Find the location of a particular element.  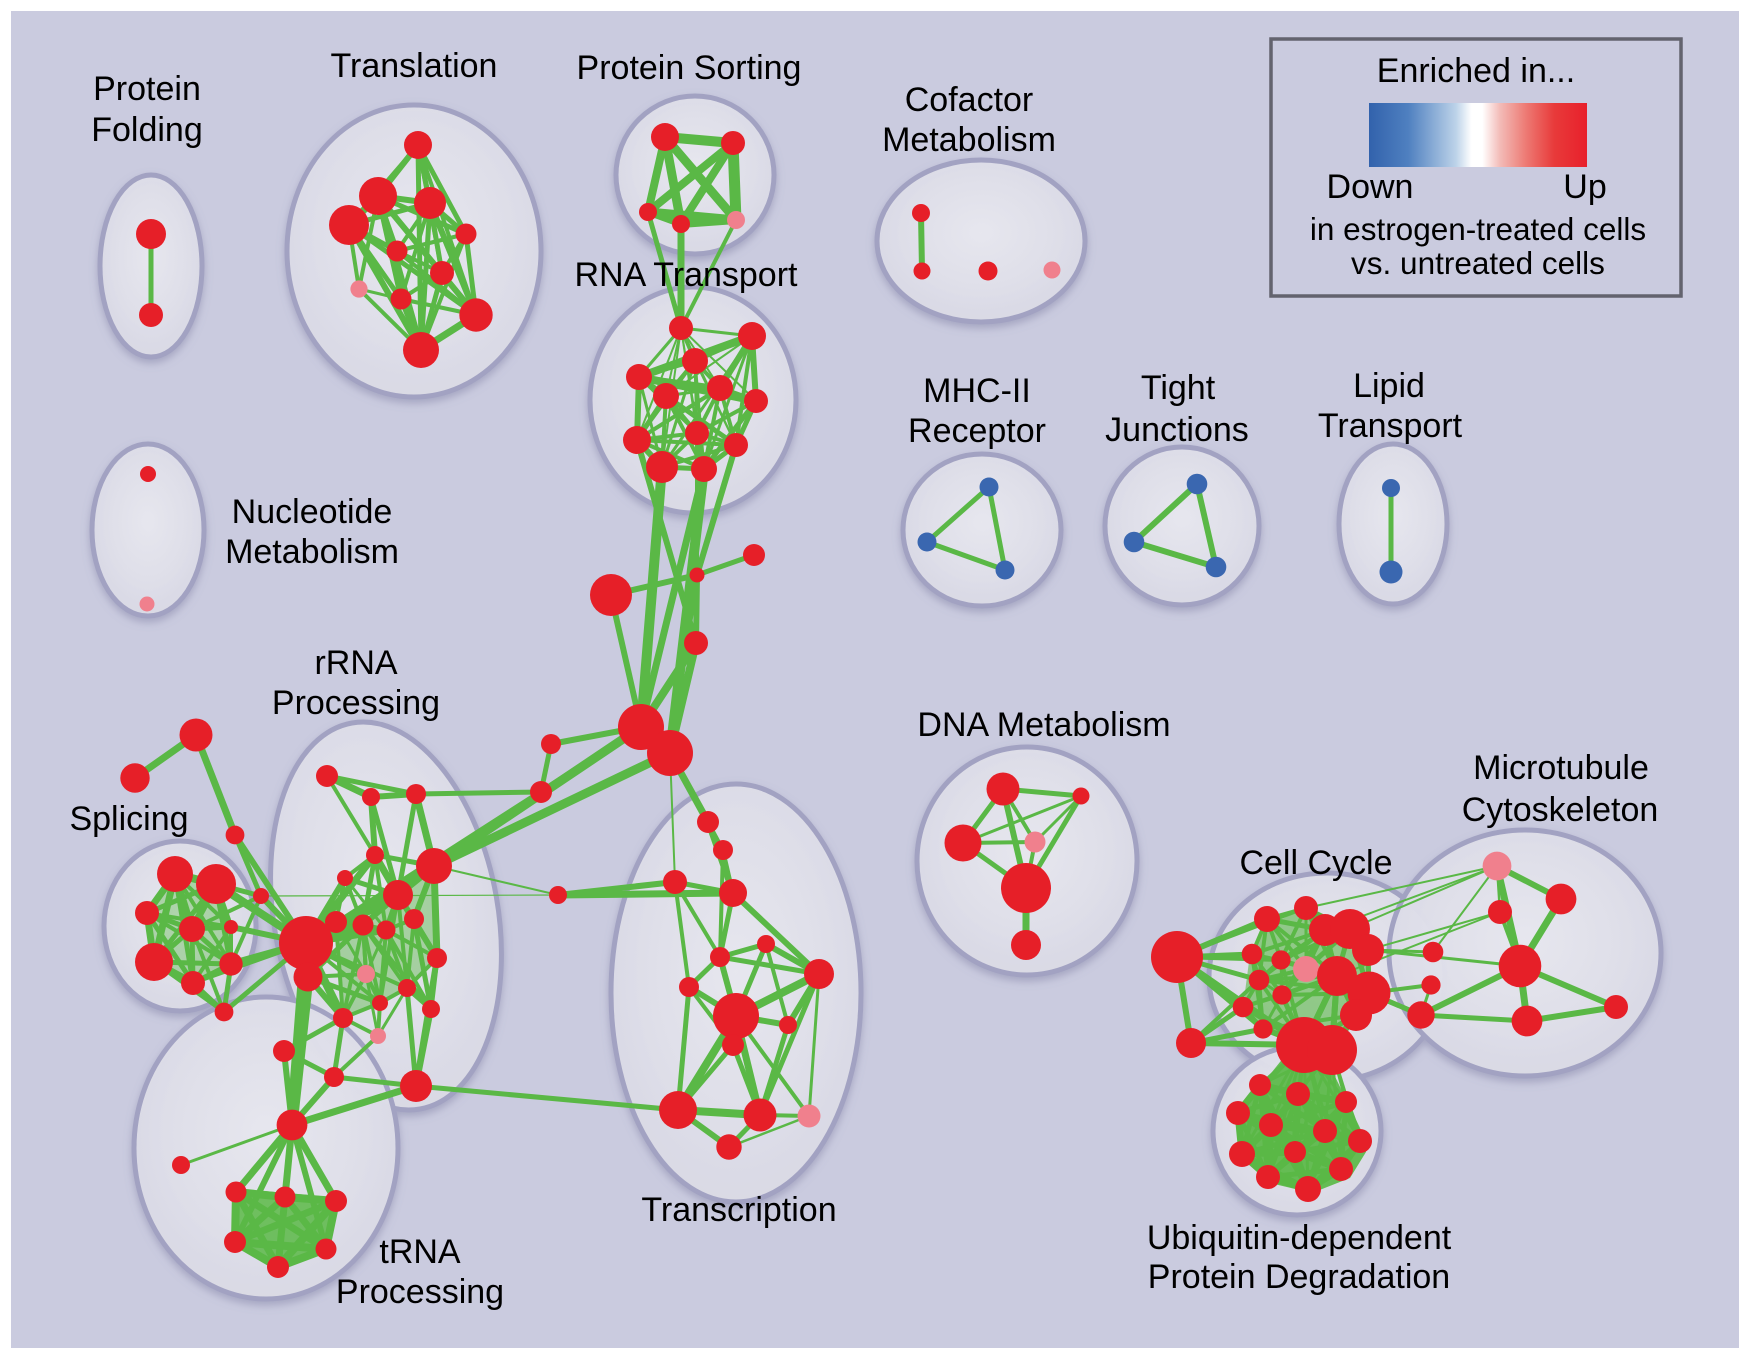

svg-text: Receptor is located at coordinates (977, 431).